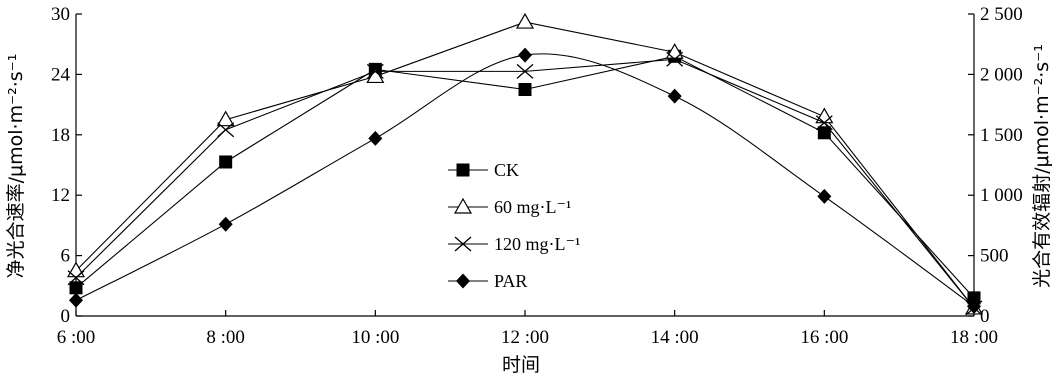 The height and width of the screenshot is (378, 1064). I want to click on left-y-tick-label: 6, so click(66, 256).